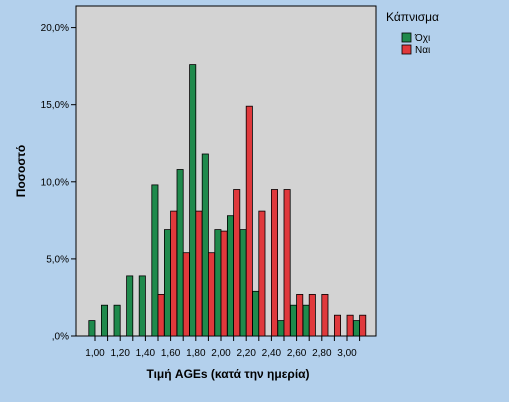 This screenshot has height=402, width=509. What do you see at coordinates (196, 353) in the screenshot?
I see `x-tick-label: 1,80` at bounding box center [196, 353].